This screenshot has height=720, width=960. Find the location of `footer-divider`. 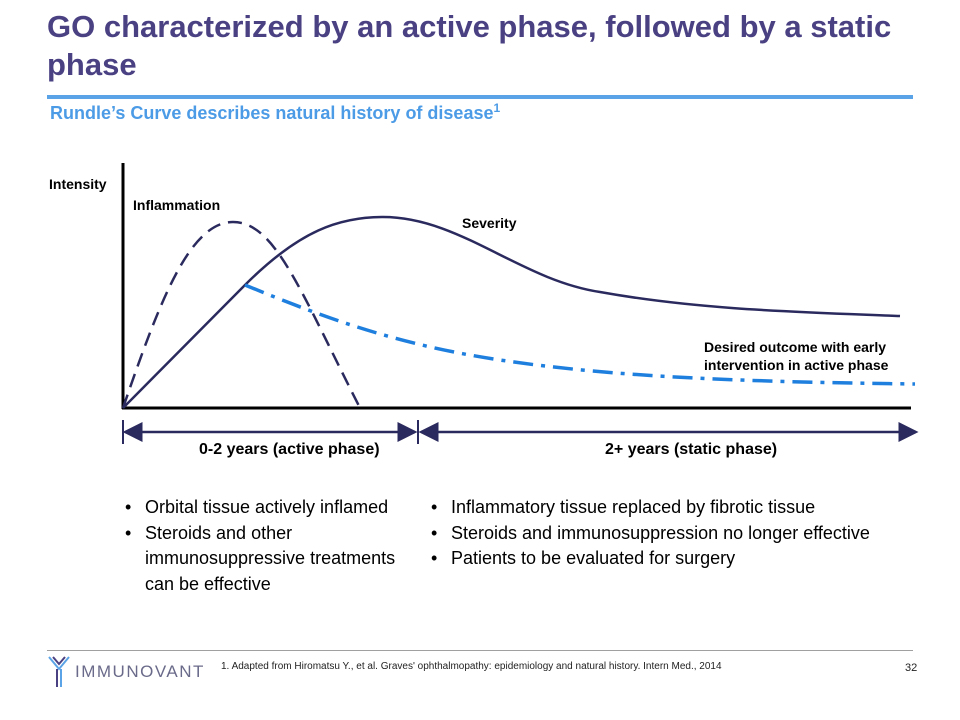

footer-divider is located at coordinates (480, 650).